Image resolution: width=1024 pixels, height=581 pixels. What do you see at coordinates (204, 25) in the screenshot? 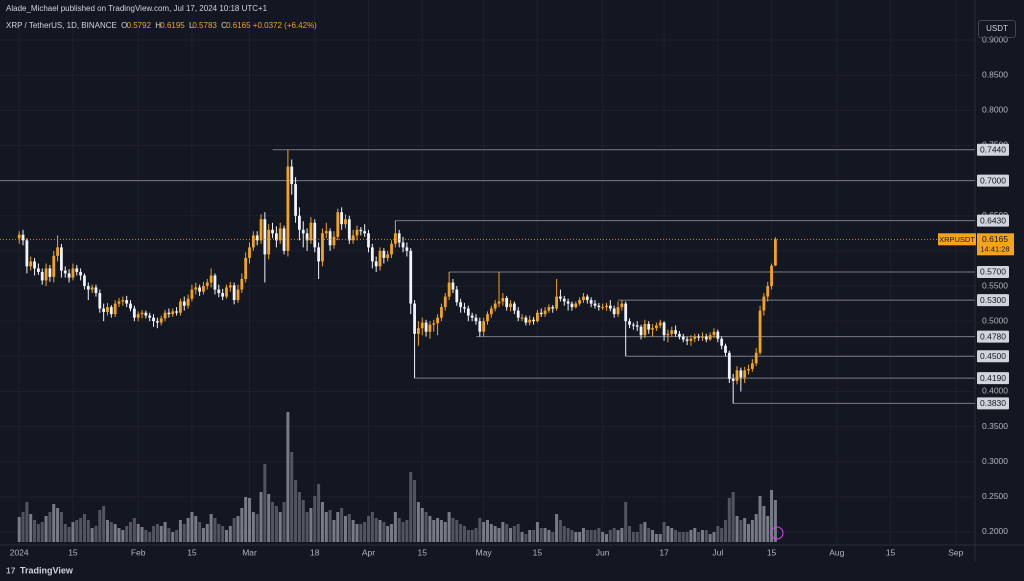
I see `ohlc-value: 0.5783` at bounding box center [204, 25].